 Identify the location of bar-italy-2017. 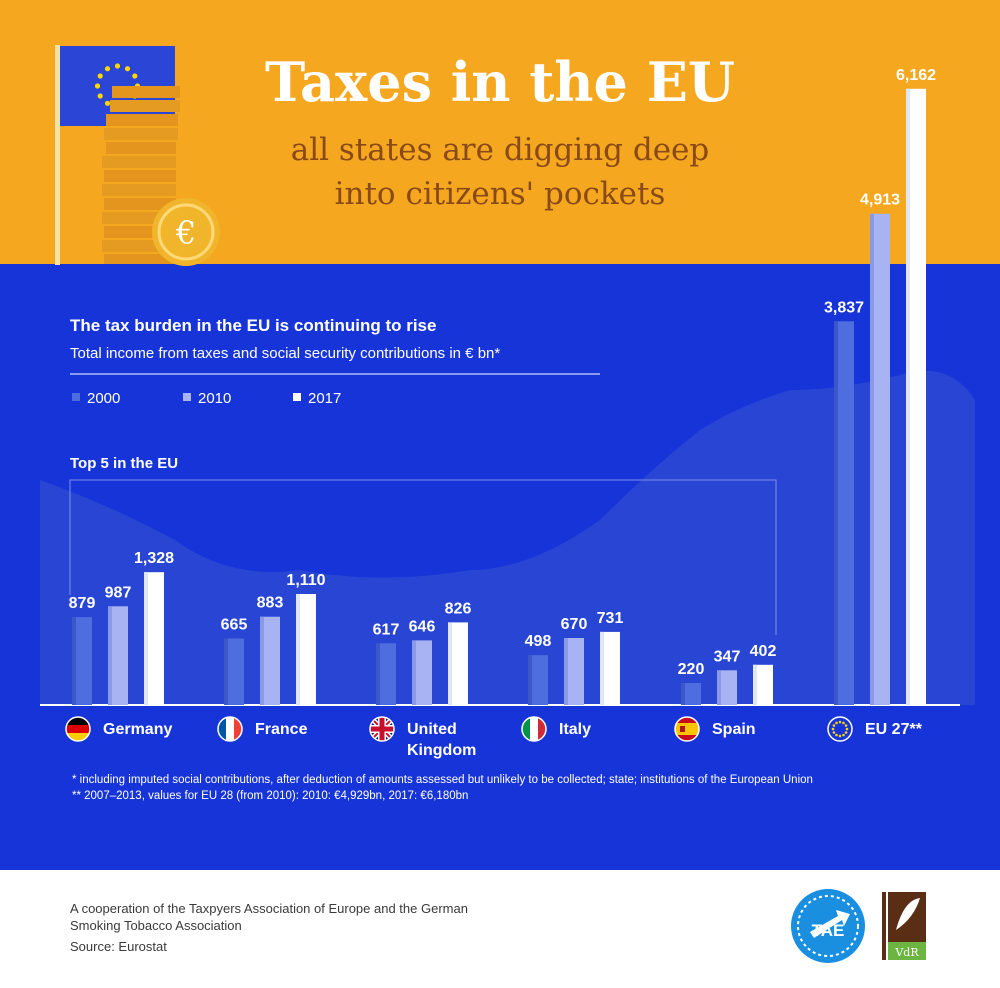
(610, 668).